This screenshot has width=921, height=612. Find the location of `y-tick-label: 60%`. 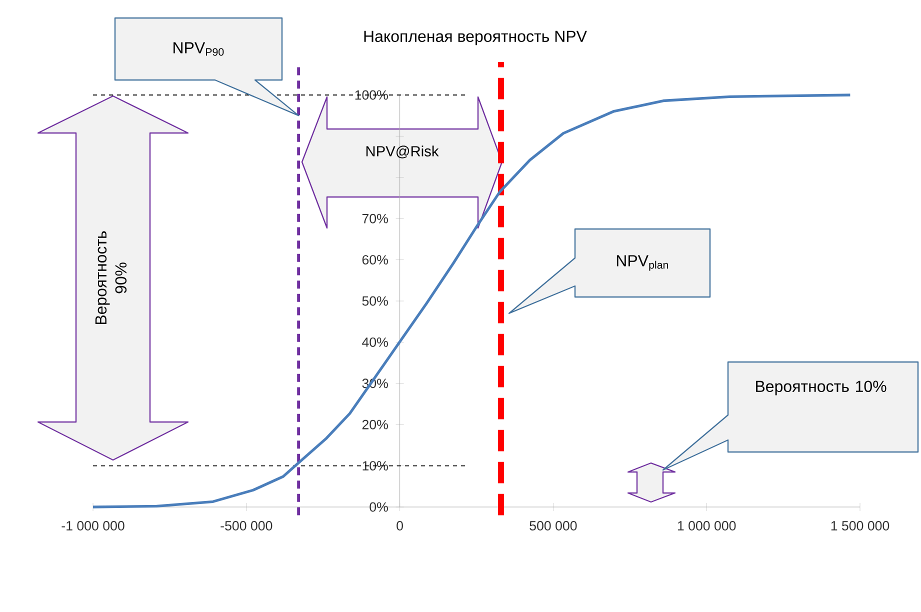

y-tick-label: 60% is located at coordinates (375, 260).